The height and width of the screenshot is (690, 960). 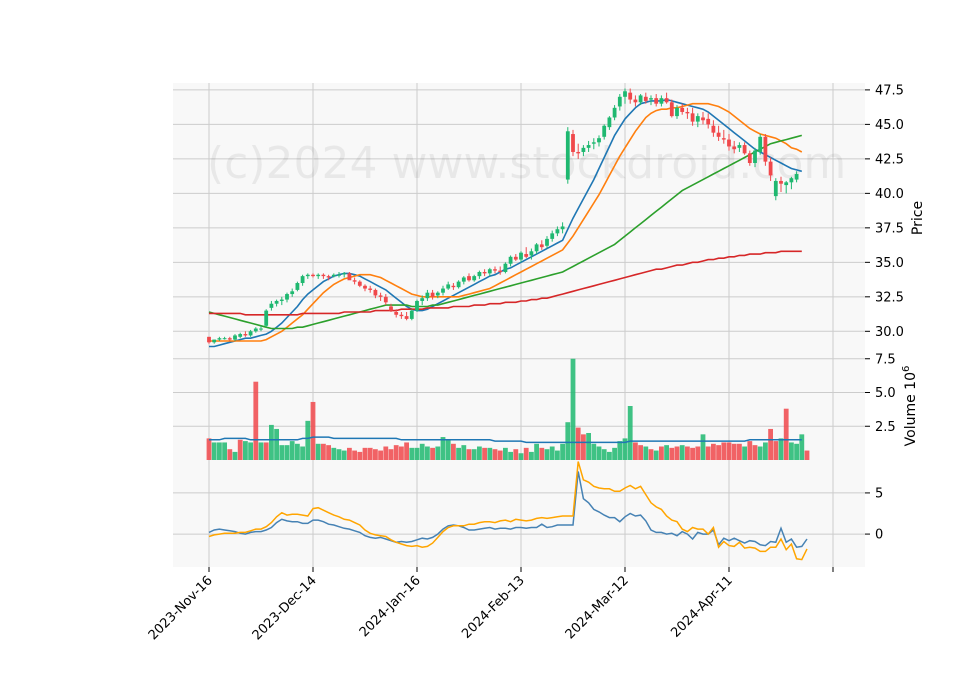 What do you see at coordinates (880, 393) in the screenshot?
I see `volume-axis-ticks: 2.5 5.0 7.5` at bounding box center [880, 393].